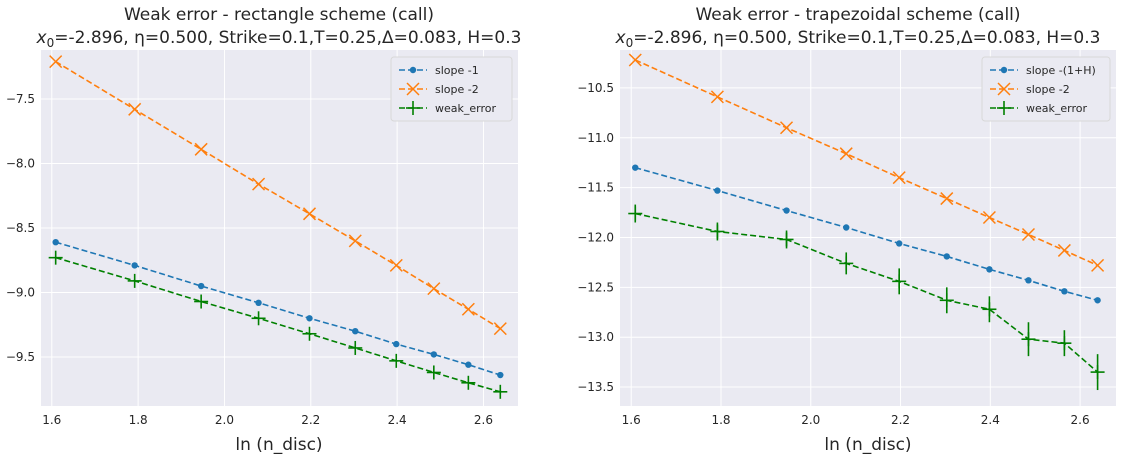 Image resolution: width=1131 pixels, height=459 pixels. I want to click on legend-item: slope -(1+H), so click(1043, 70).